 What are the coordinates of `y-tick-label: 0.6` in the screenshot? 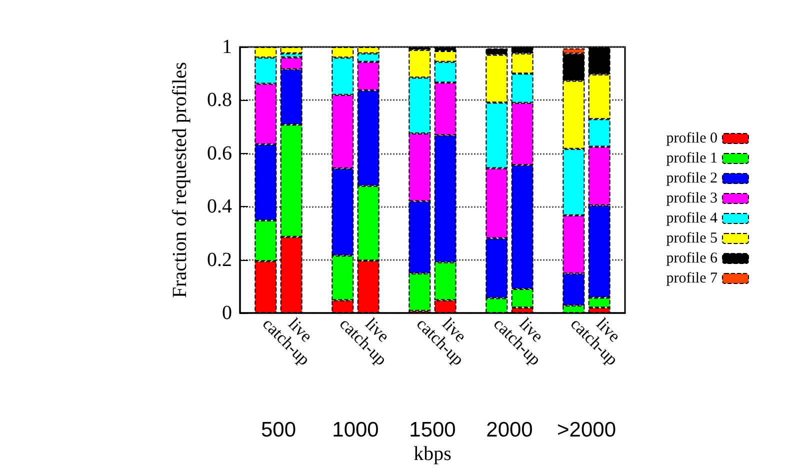 It's located at (219, 153).